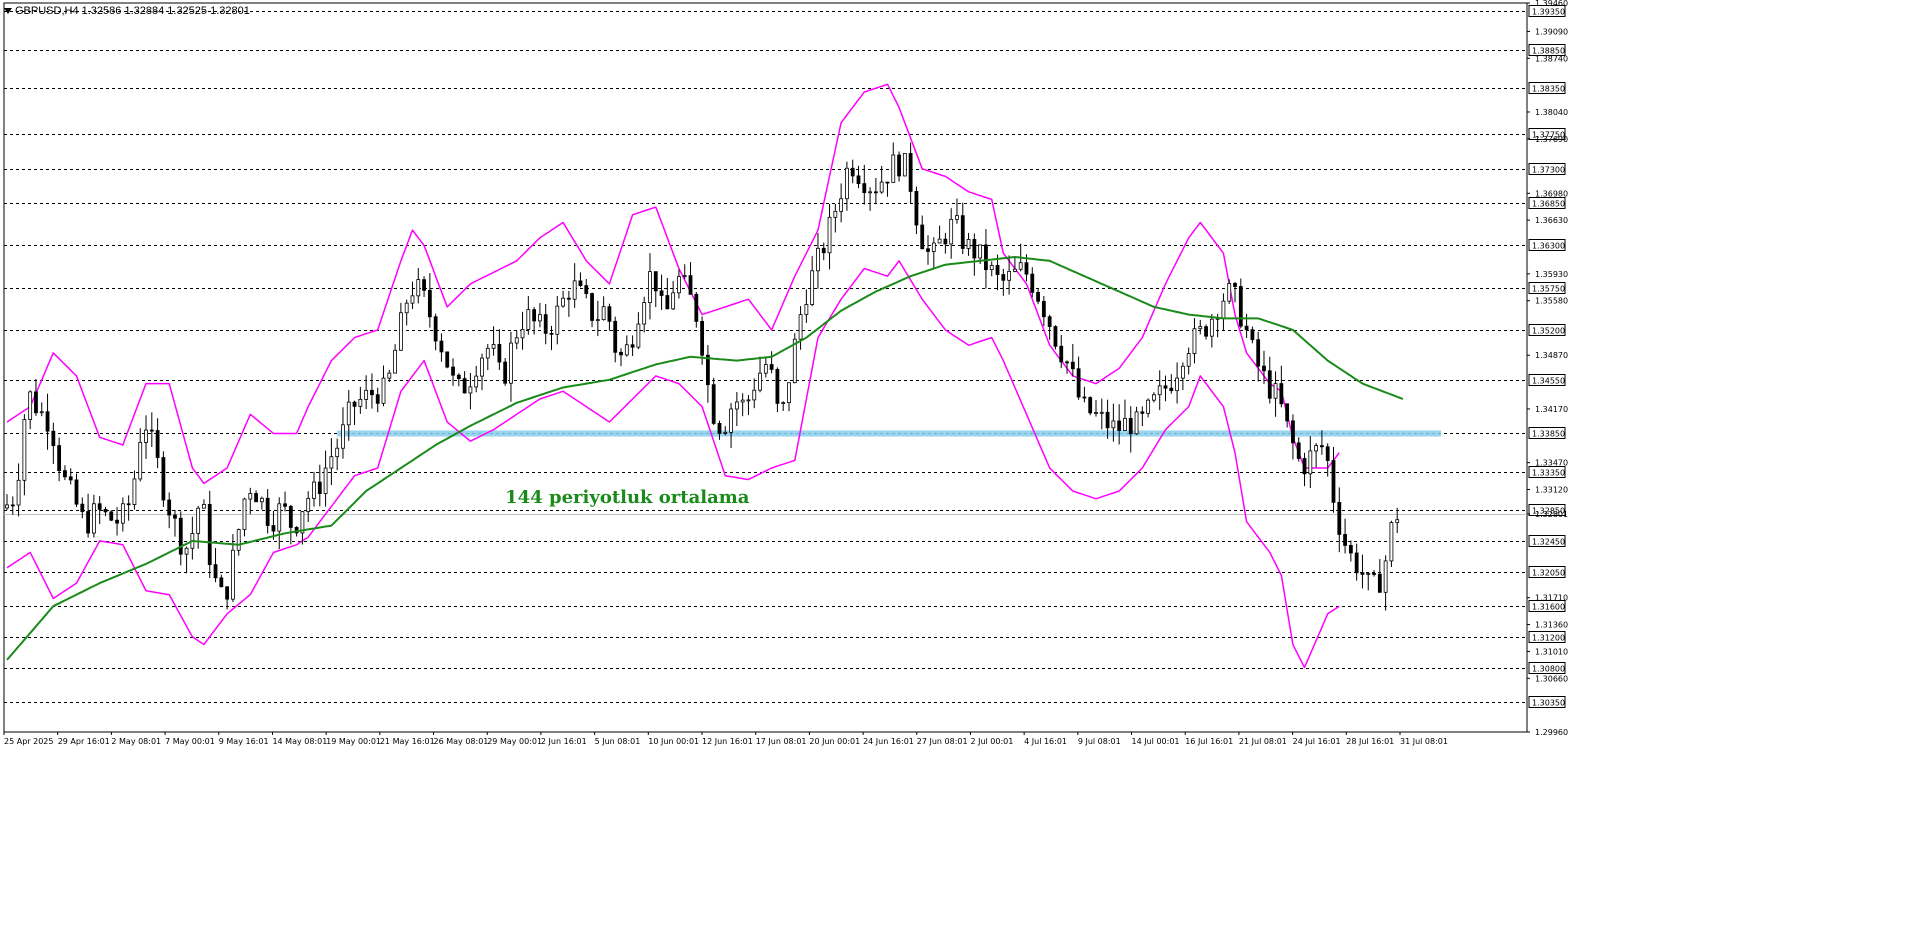  What do you see at coordinates (1045, 741) in the screenshot?
I see `x-tick-label: 4 Jul 16:01` at bounding box center [1045, 741].